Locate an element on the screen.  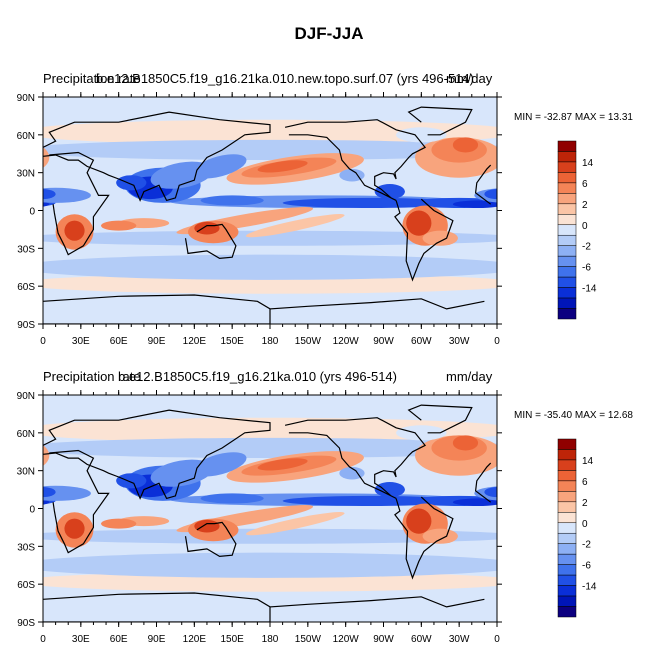
x-tick-label: 30W is located at coordinates (459, 639).